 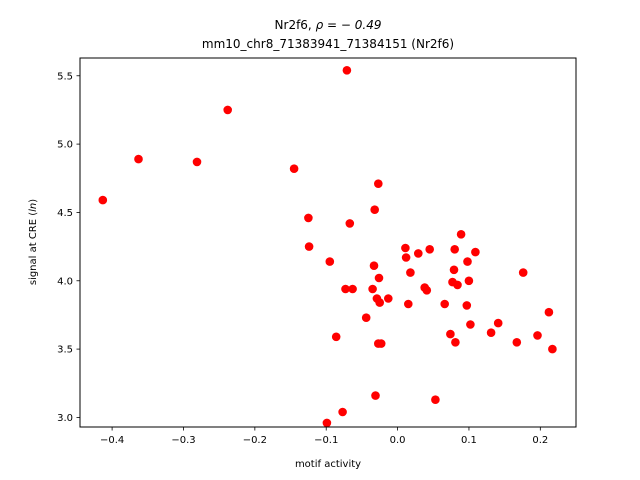 What do you see at coordinates (65, 76) in the screenshot?
I see `y-tick-label: 5.5` at bounding box center [65, 76].